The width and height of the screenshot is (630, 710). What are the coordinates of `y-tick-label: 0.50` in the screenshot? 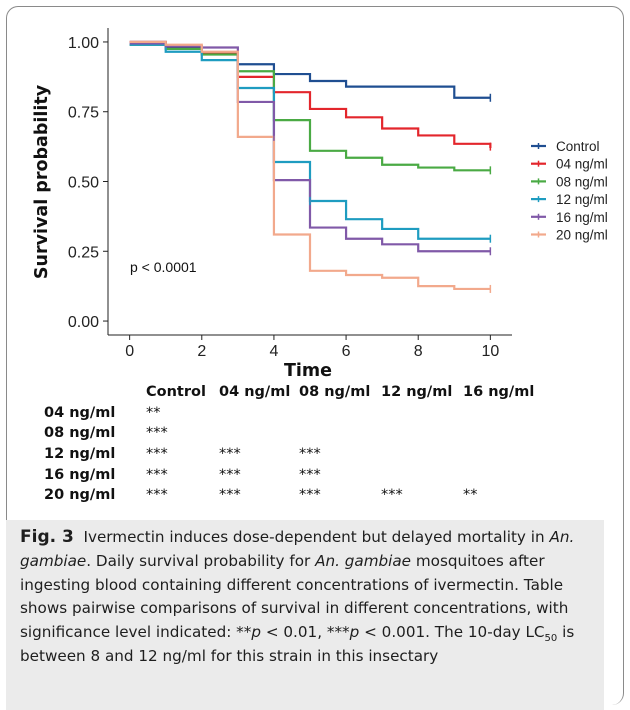 It's located at (83, 183).